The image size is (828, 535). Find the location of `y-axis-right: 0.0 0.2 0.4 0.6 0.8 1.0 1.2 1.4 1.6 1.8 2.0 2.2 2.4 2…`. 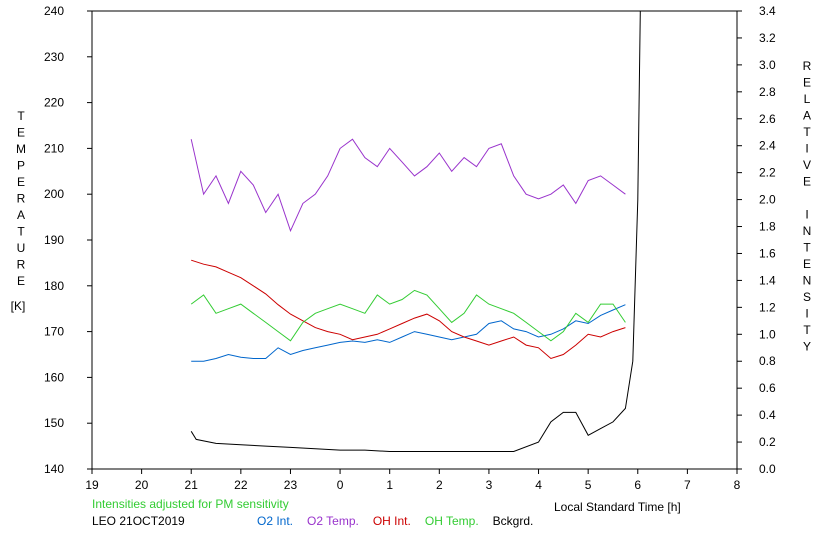

y-axis-right: 0.0 0.2 0.4 0.6 0.8 1.0 1.2 1.4 1.6 1.8 2.0 2.2 2.4 2… is located at coordinates (756, 240).